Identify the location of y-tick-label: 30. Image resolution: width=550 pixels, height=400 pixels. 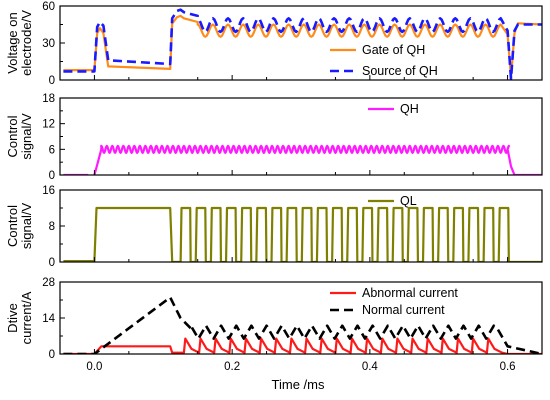
(48, 44).